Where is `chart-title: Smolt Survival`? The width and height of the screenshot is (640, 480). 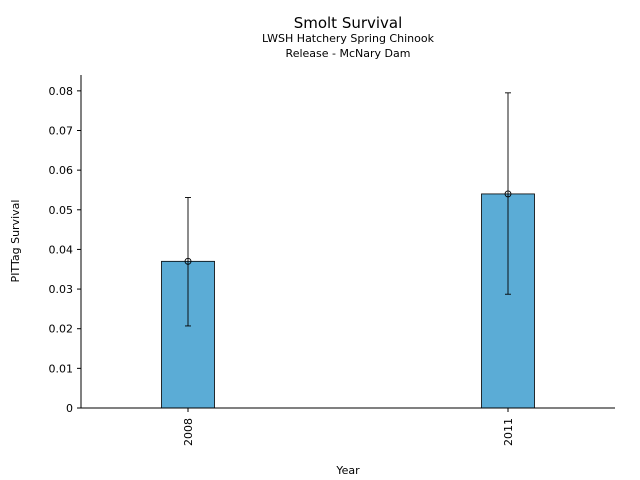
chart-title: Smolt Survival is located at coordinates (348, 23).